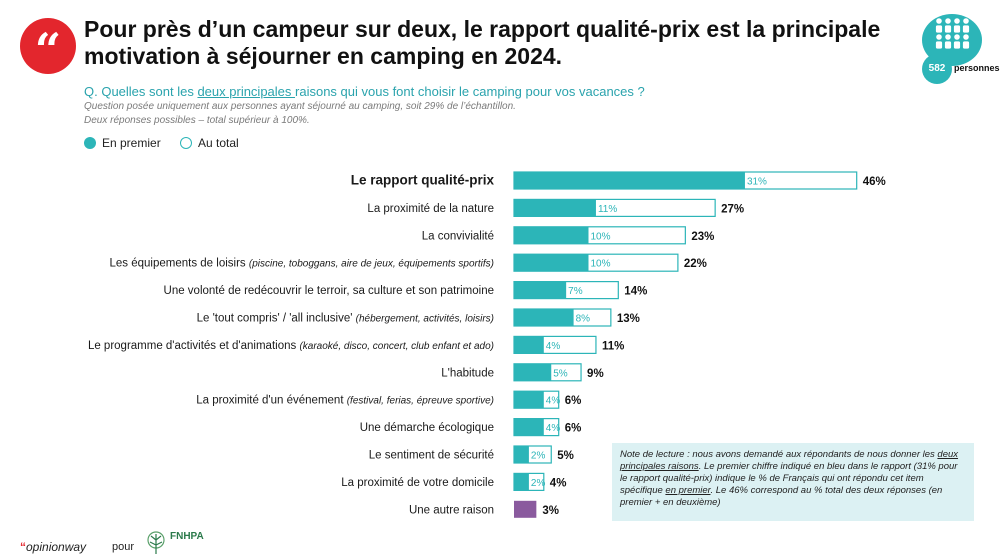 The height and width of the screenshot is (560, 1000). I want to click on data-label-total: 5%, so click(565, 456).